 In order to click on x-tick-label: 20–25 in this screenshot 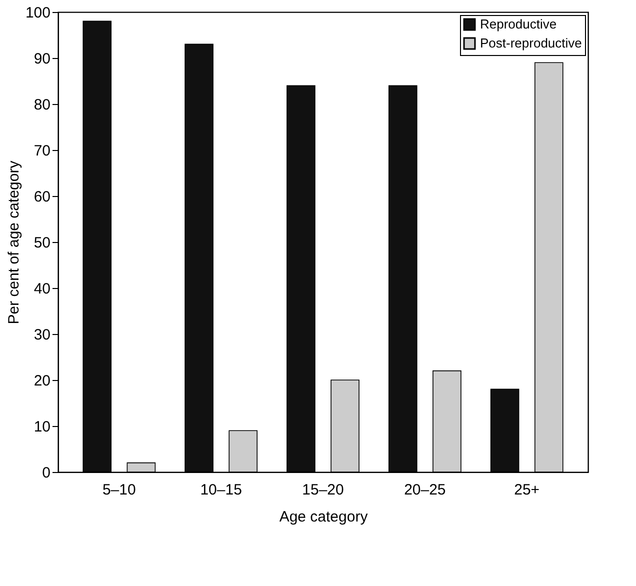, I will do `click(425, 490)`.